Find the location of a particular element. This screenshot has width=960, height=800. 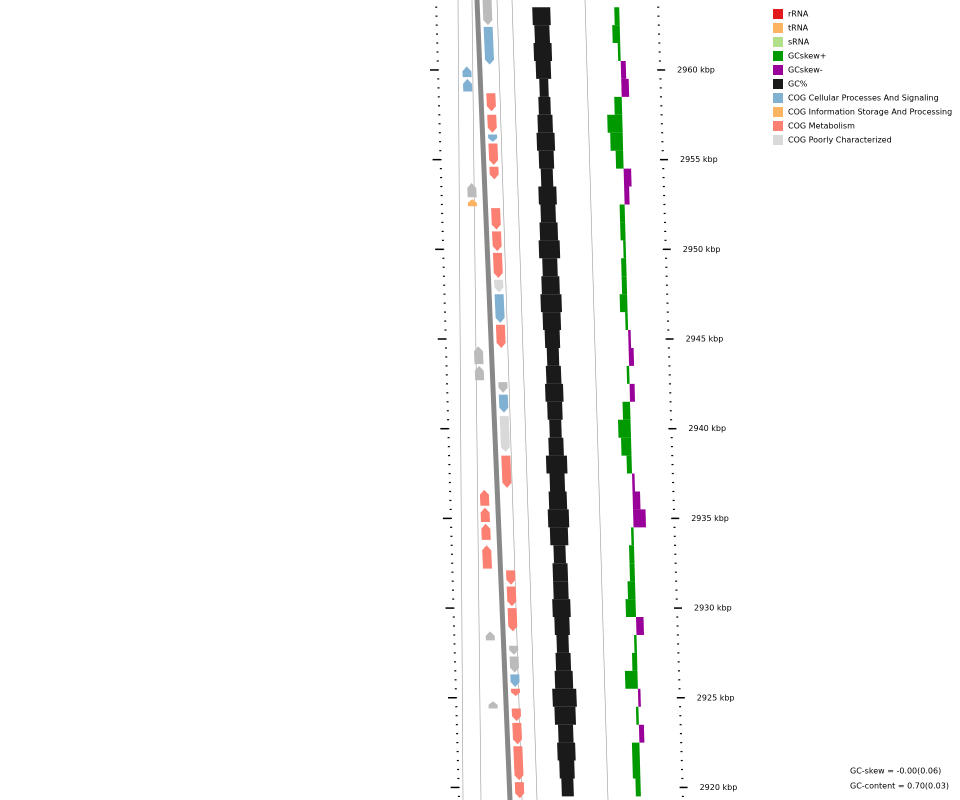

tick-label: 2950 kbp is located at coordinates (702, 249).